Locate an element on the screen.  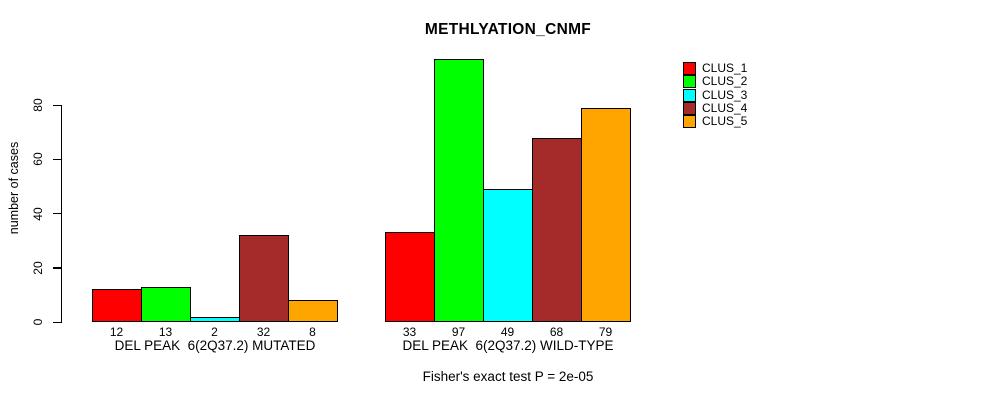
chart-title: METHLYATION_CNMF is located at coordinates (508, 29).